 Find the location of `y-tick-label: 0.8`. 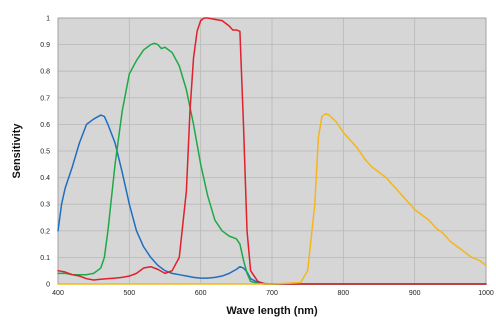

y-tick-label: 0.8 is located at coordinates (45, 72).